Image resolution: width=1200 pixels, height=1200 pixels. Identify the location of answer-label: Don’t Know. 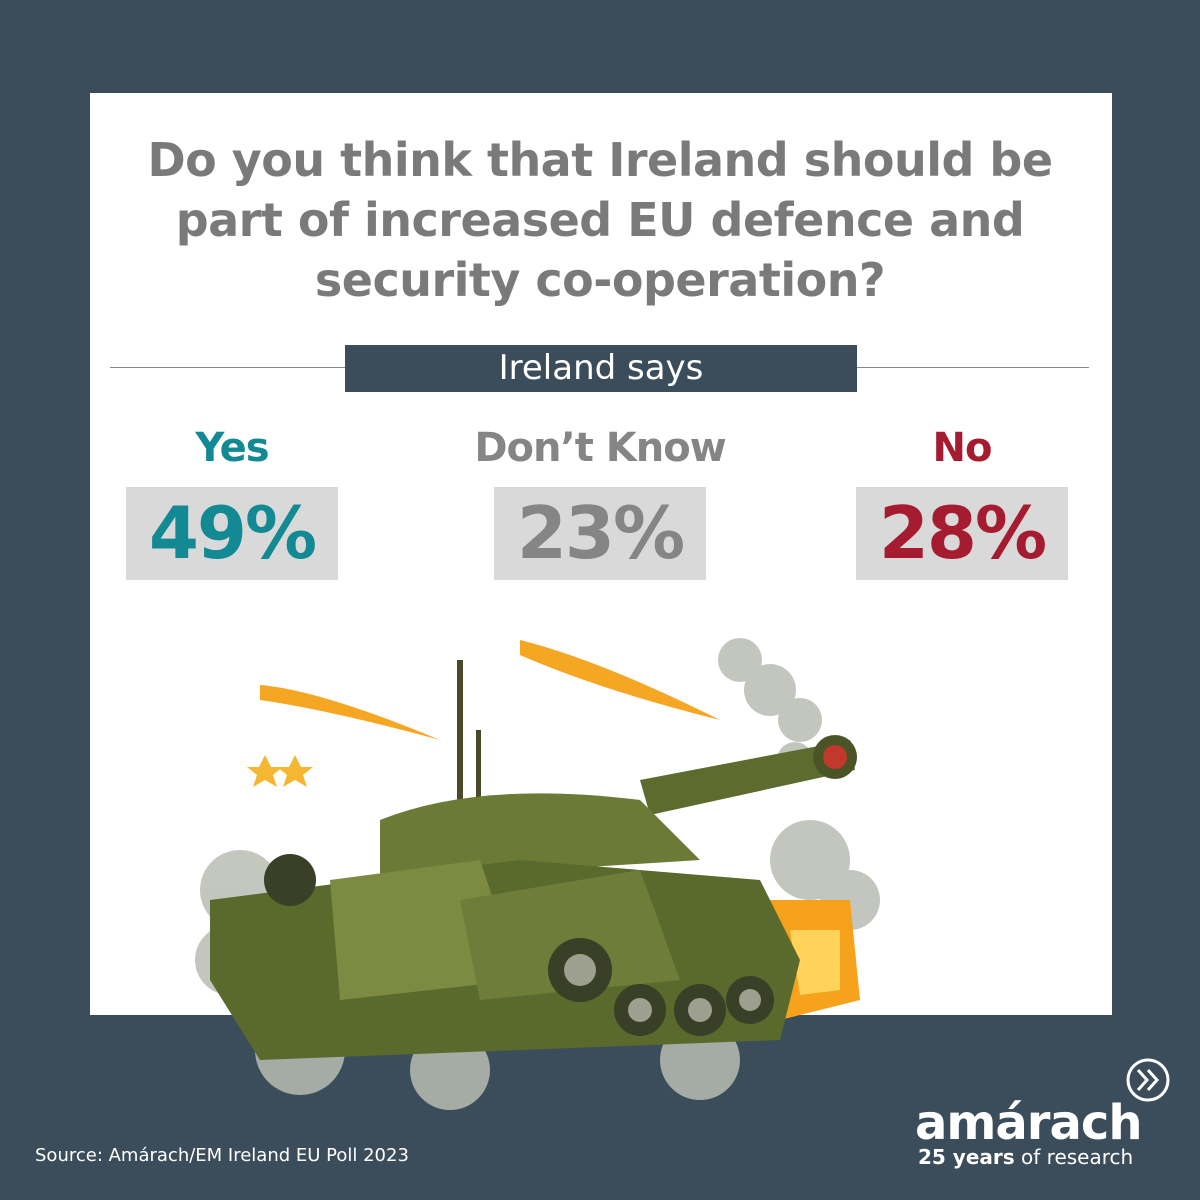
(600, 448).